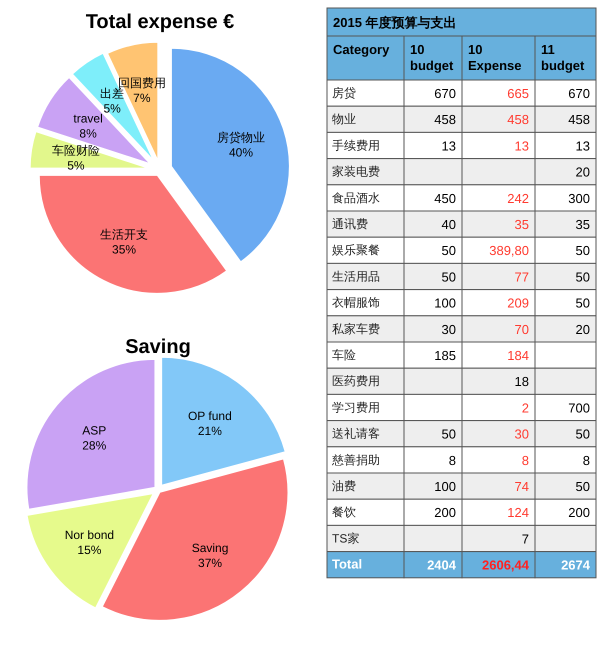  What do you see at coordinates (124, 249) in the screenshot?
I see `data-label: 35%` at bounding box center [124, 249].